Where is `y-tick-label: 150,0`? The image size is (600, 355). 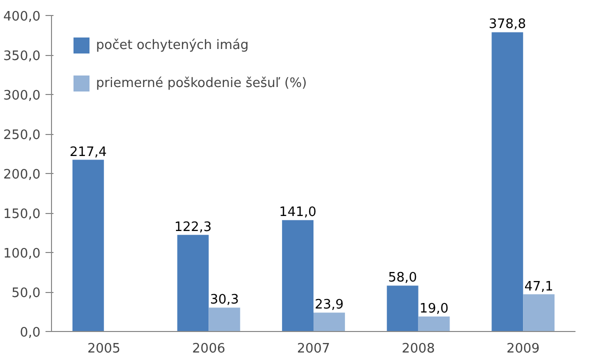 y-tick-label: 150,0 is located at coordinates (21, 214).